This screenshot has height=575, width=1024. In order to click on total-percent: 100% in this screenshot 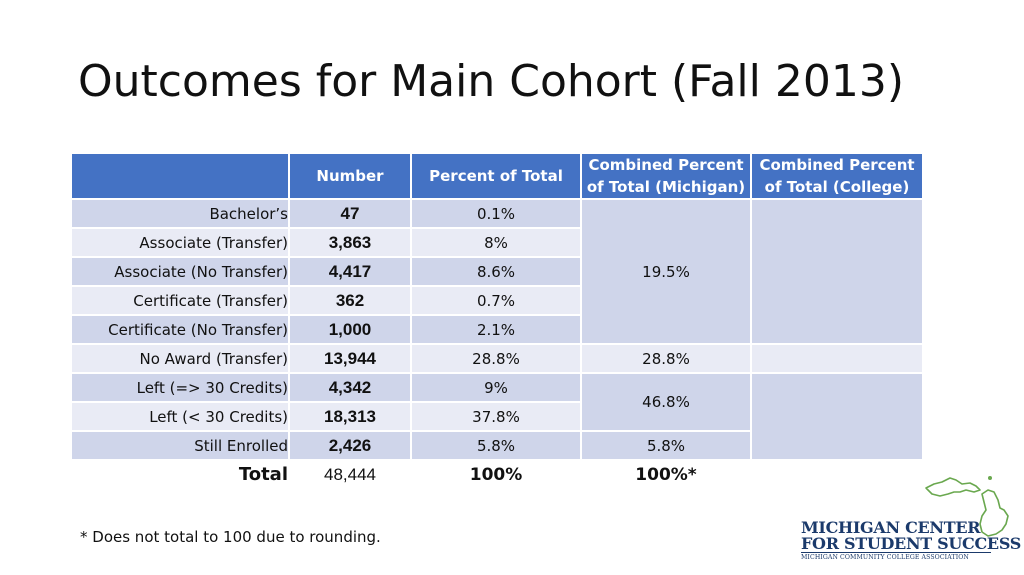, I will do `click(496, 474)`.